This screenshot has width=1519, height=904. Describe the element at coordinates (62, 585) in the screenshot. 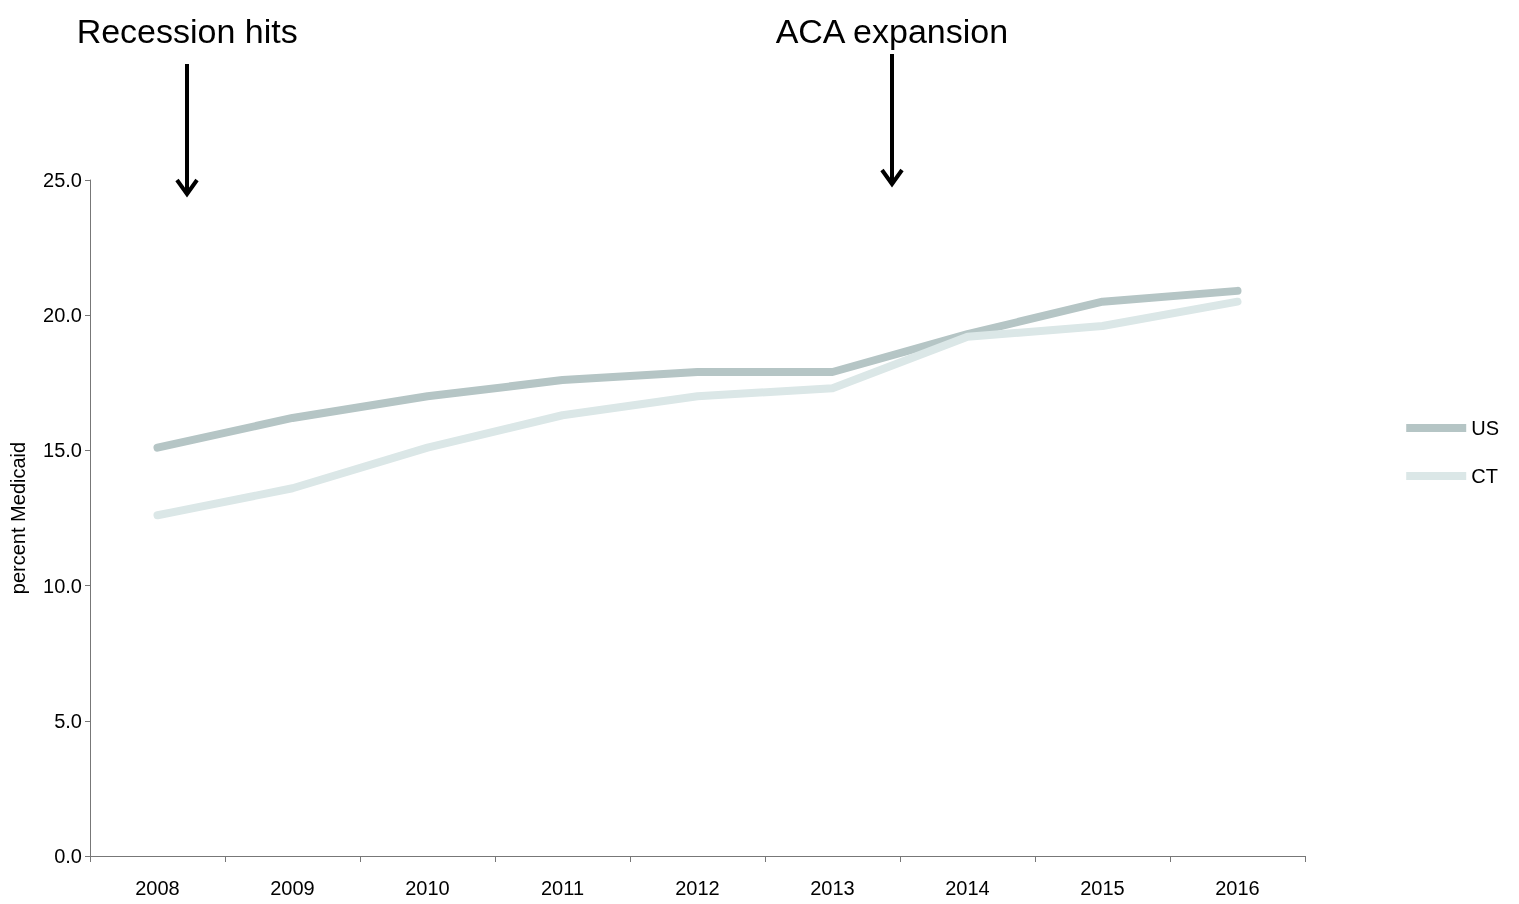

I see `y-tick-label: 10.0` at that location.